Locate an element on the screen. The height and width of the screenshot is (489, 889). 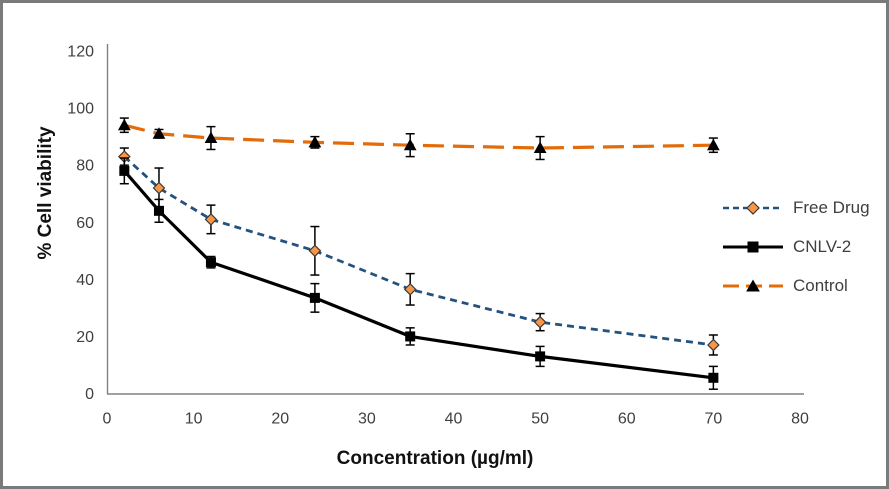
y-tick-label: 80 is located at coordinates (85, 166).